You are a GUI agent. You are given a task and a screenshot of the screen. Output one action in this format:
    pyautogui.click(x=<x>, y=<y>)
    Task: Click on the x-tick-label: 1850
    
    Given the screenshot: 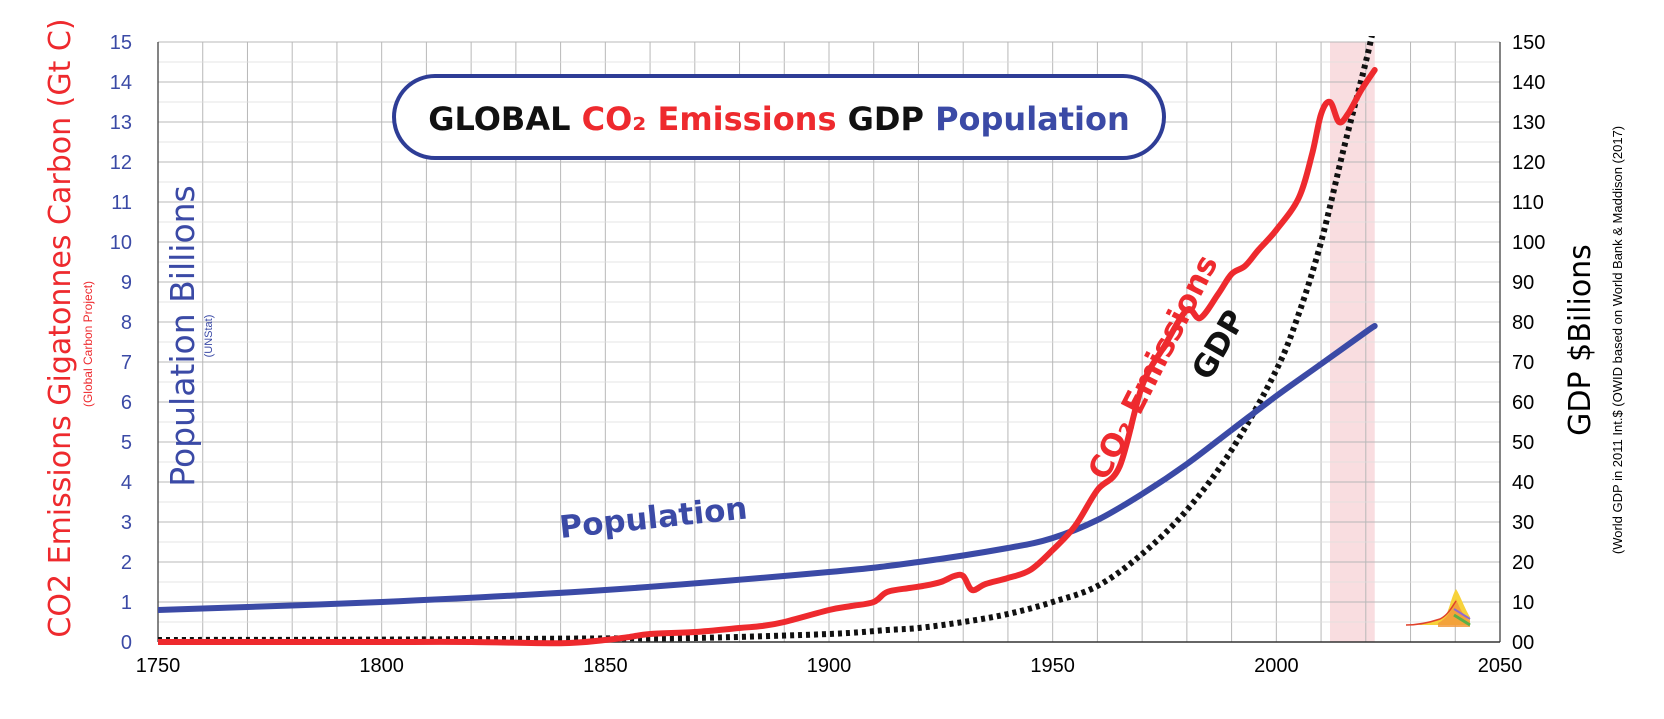 What is the action you would take?
    pyautogui.click(x=605, y=666)
    